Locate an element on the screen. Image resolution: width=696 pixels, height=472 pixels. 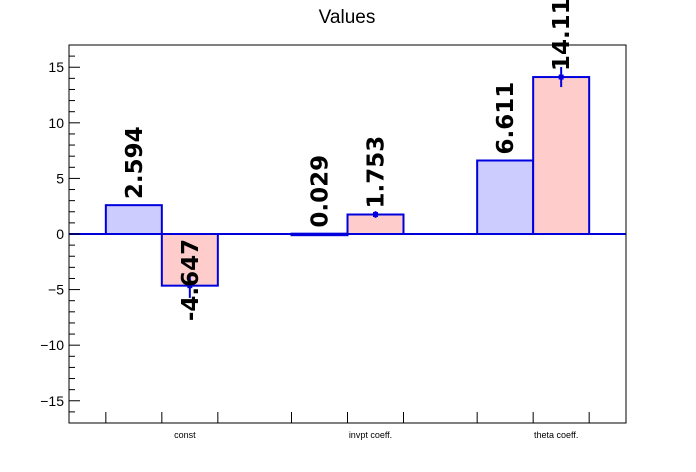
x-category-label: invpt coeff. is located at coordinates (370, 435).